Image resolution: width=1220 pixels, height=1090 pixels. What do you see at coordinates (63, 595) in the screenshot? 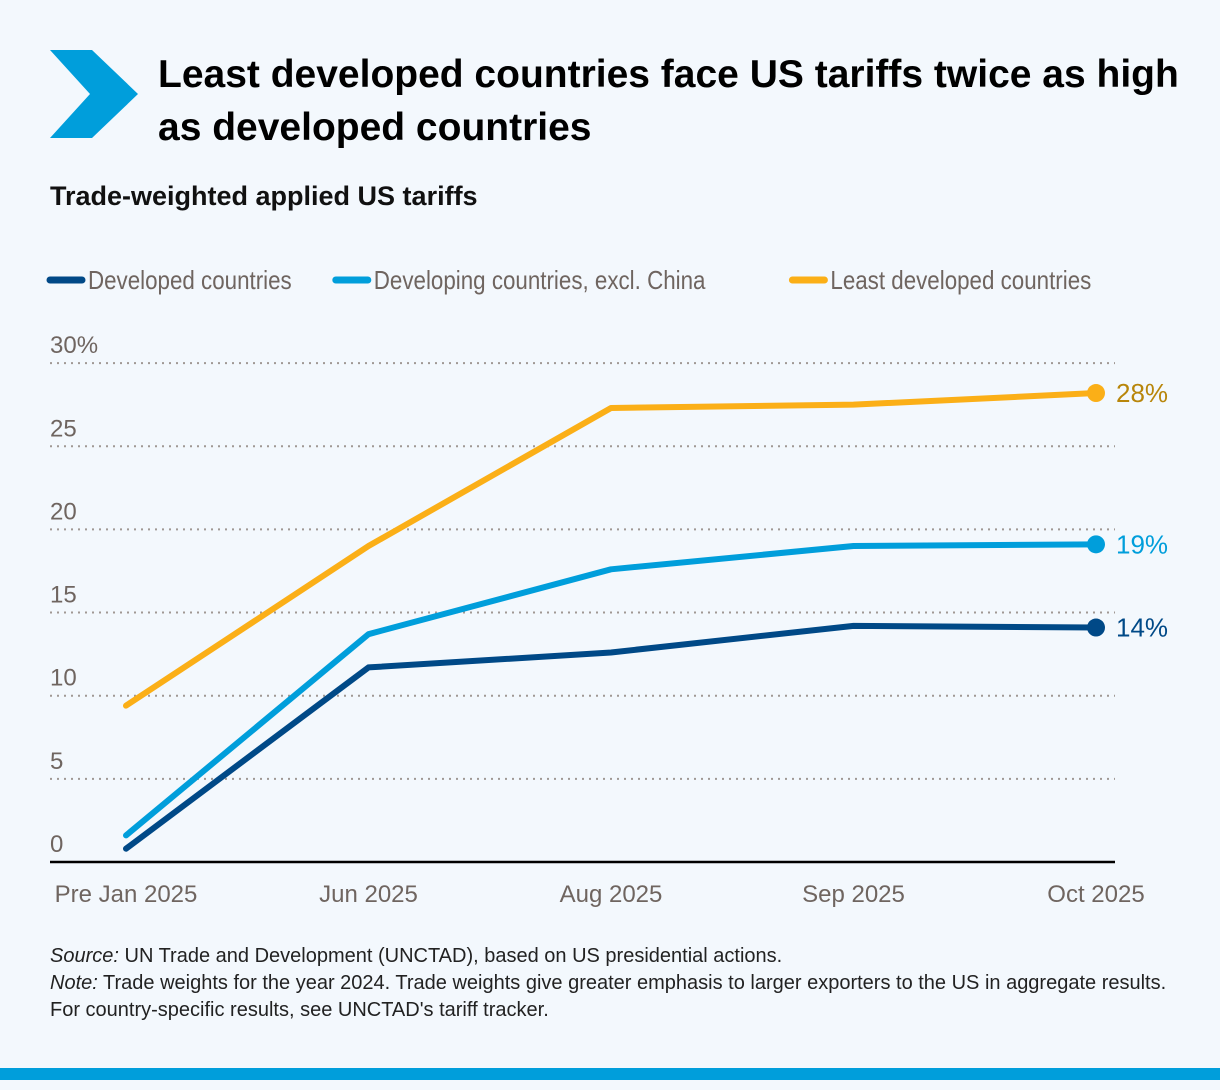
I see `y-tick-label: 15` at bounding box center [63, 595].